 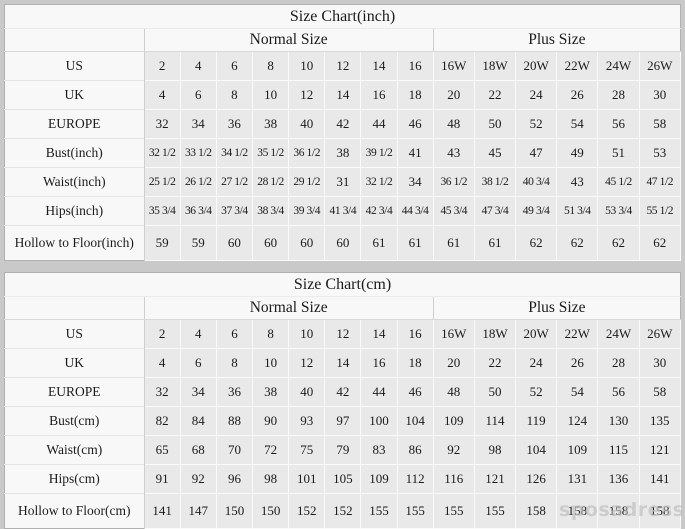 What do you see at coordinates (618, 479) in the screenshot?
I see `size-value-cell: 136` at bounding box center [618, 479].